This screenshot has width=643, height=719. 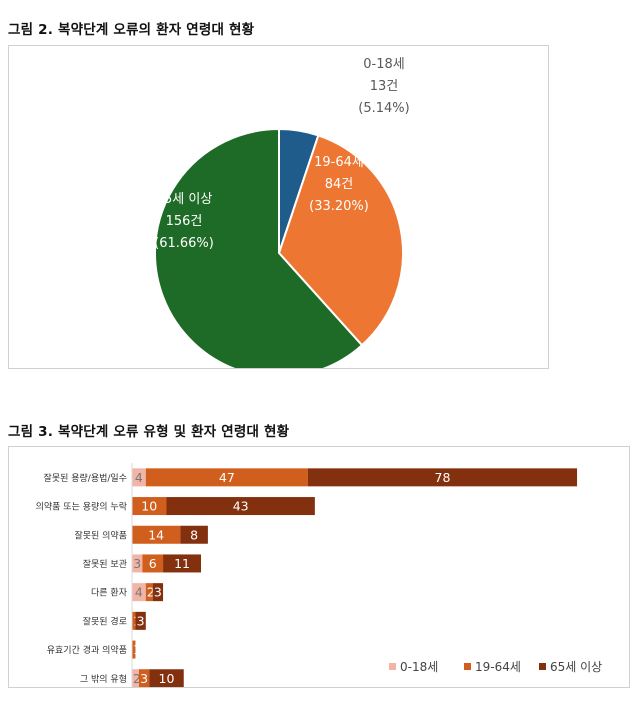 I want to click on bar-value-label: 78, so click(x=443, y=477).